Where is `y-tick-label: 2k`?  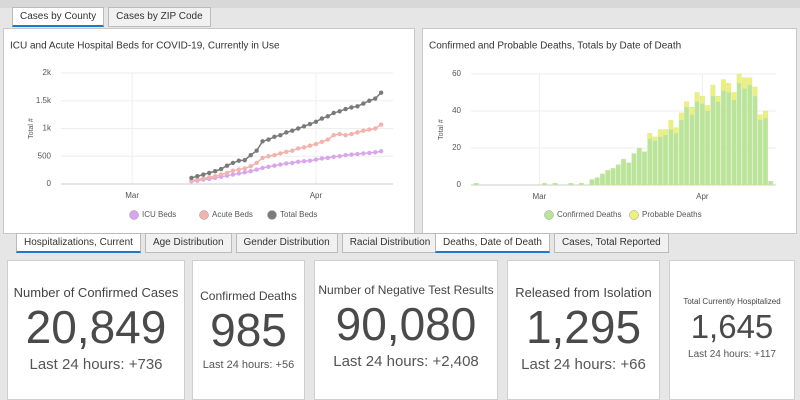
y-tick-label: 2k is located at coordinates (47, 72).